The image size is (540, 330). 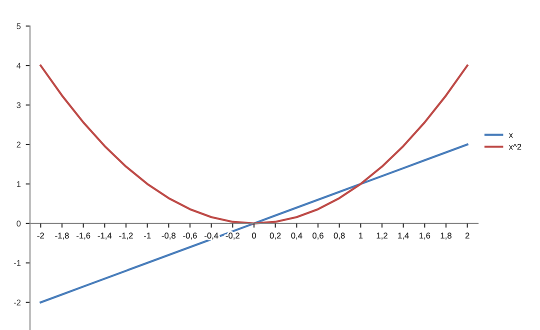 I want to click on x-tick-label: 1,2, so click(x=382, y=236).